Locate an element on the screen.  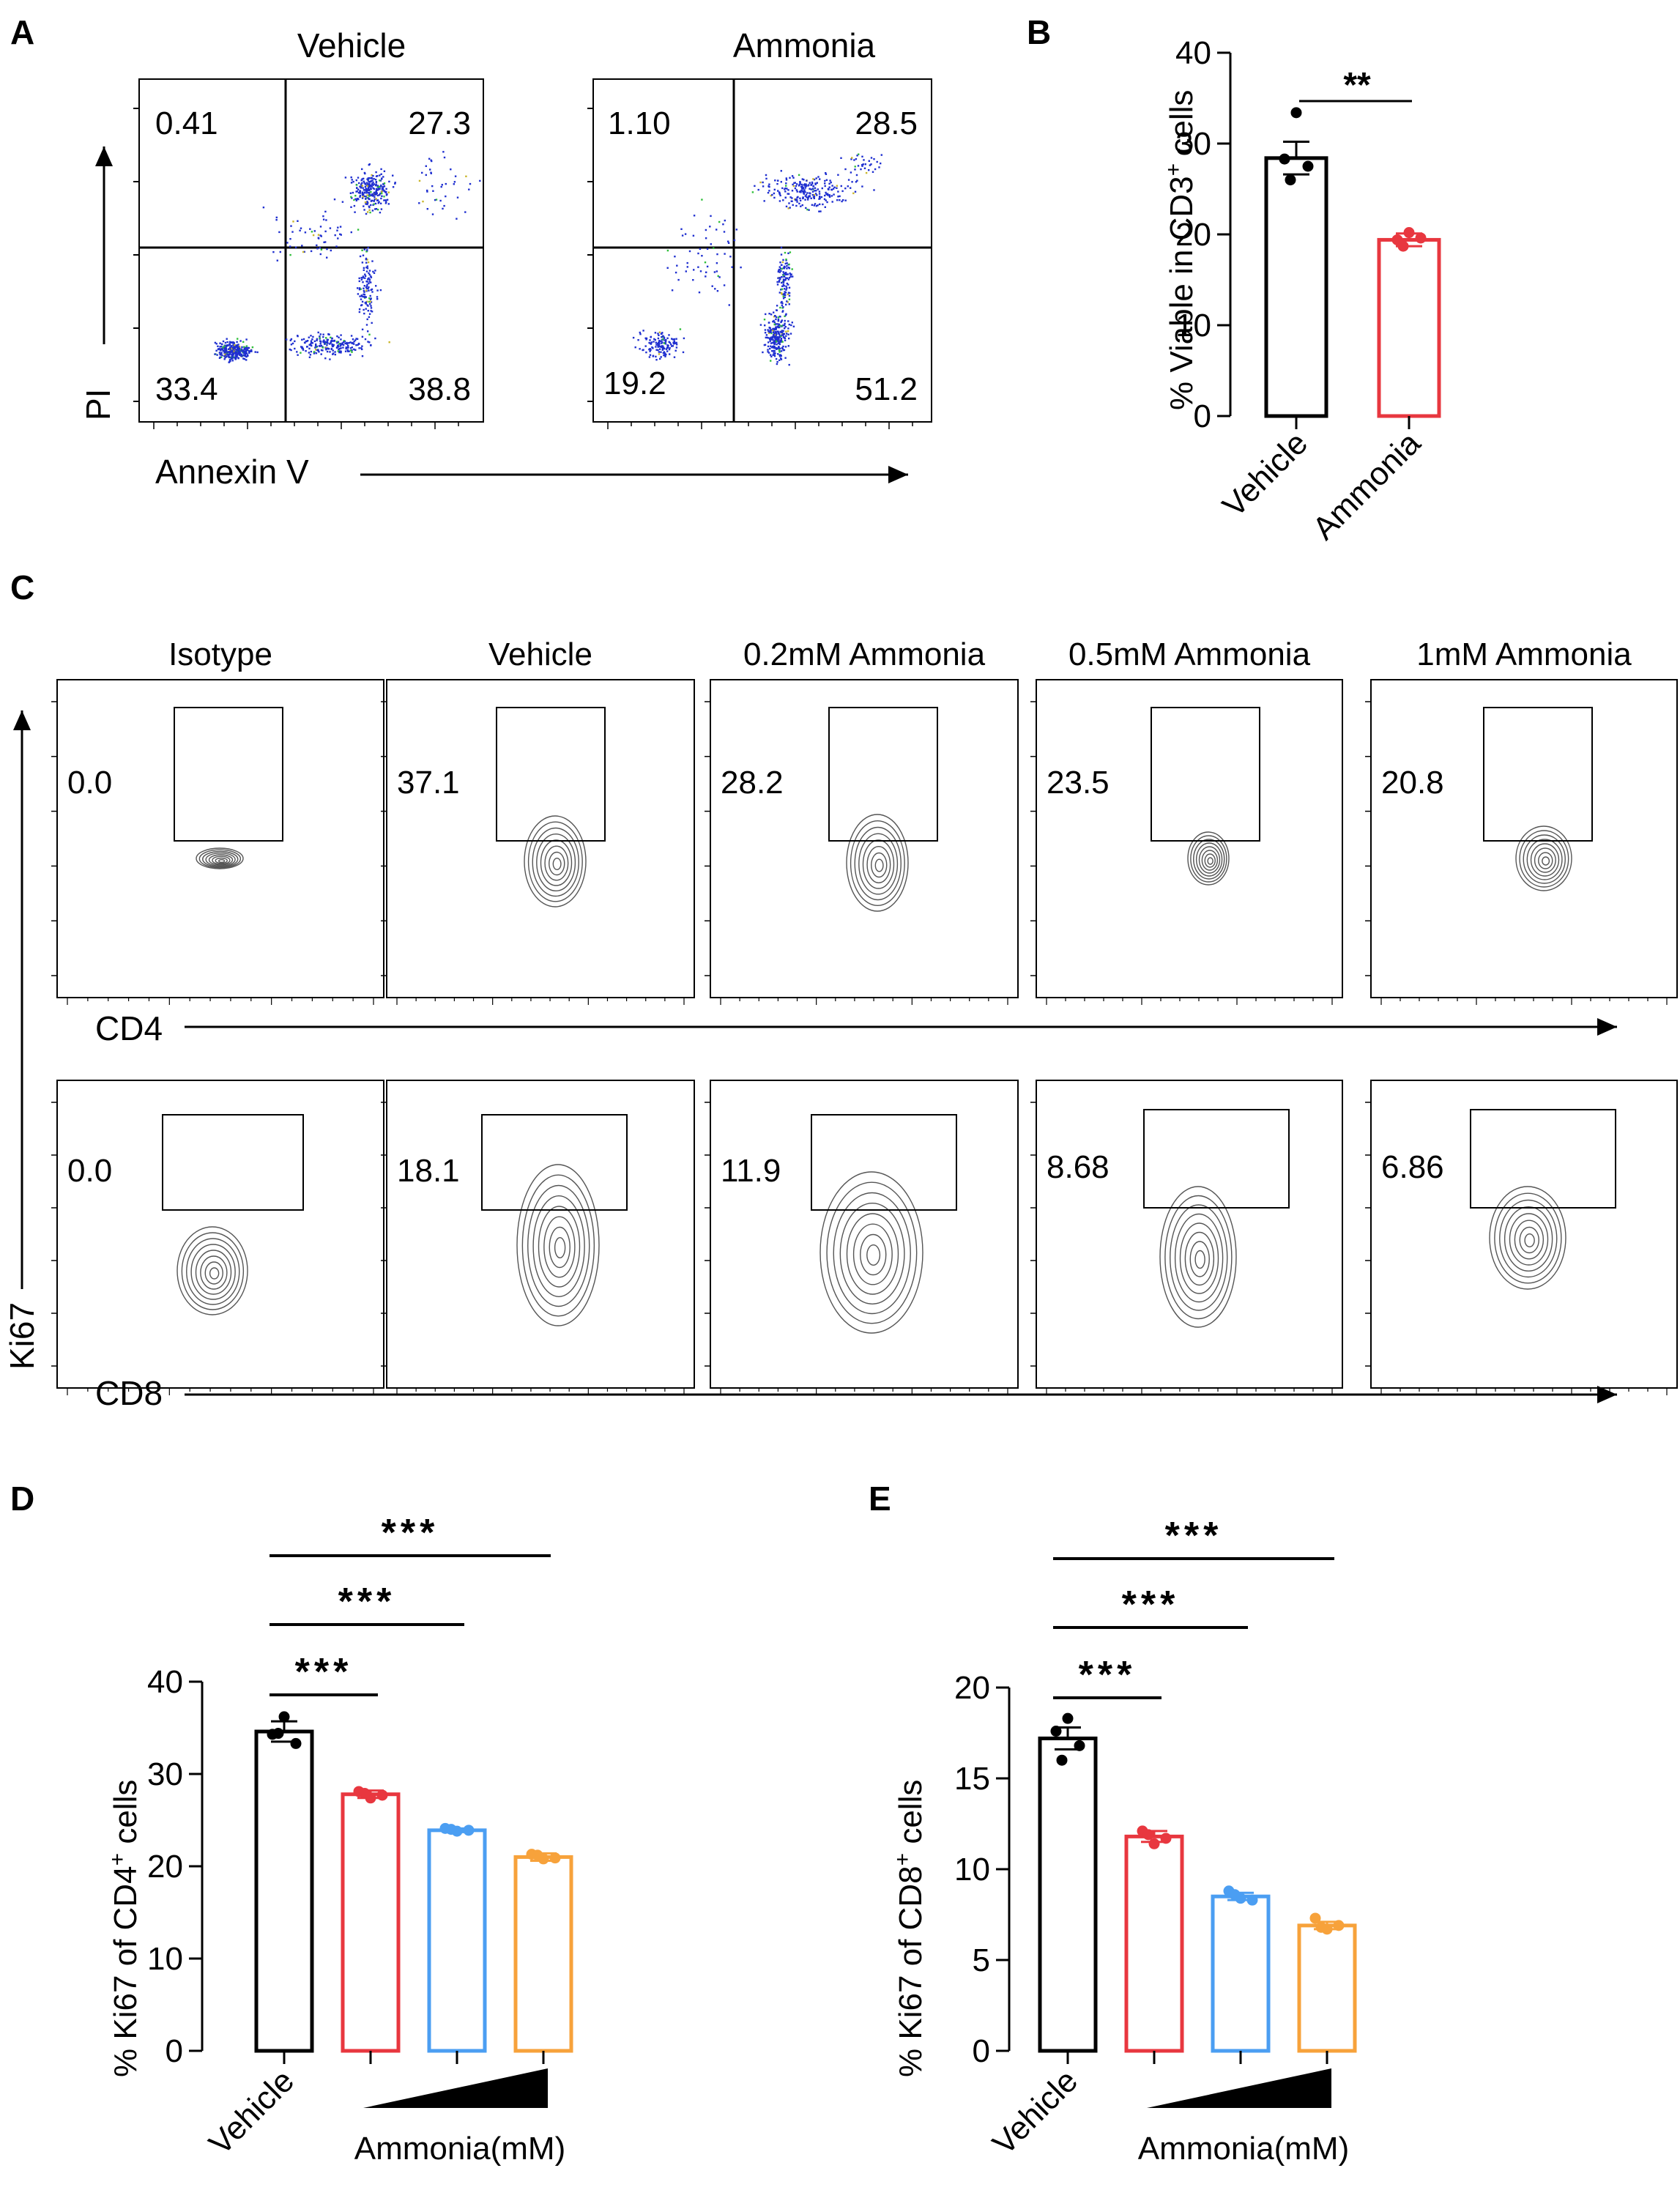
y-tick-label: 5 is located at coordinates (981, 1960).